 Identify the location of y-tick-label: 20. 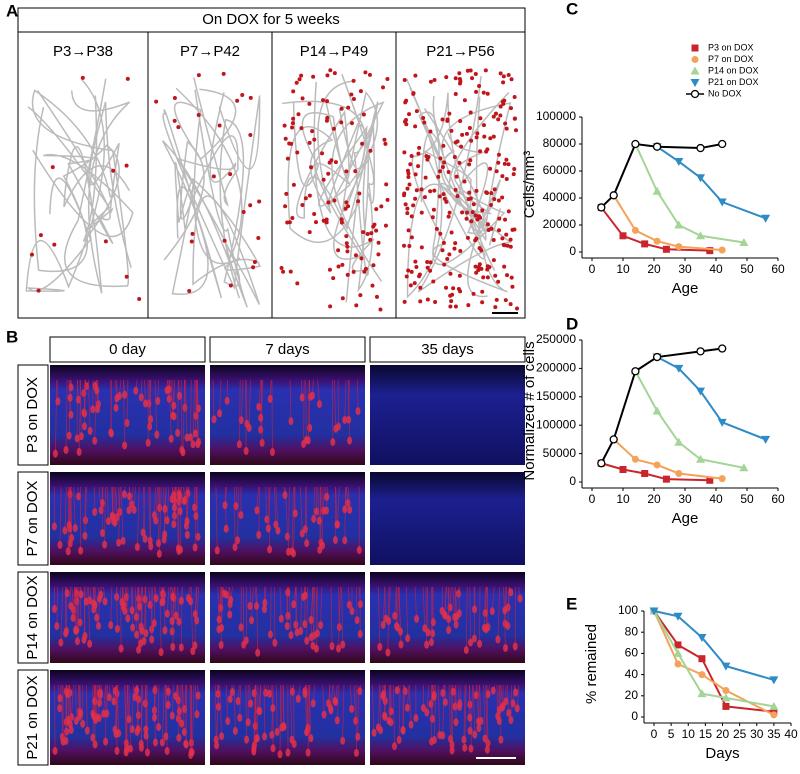
(632, 695).